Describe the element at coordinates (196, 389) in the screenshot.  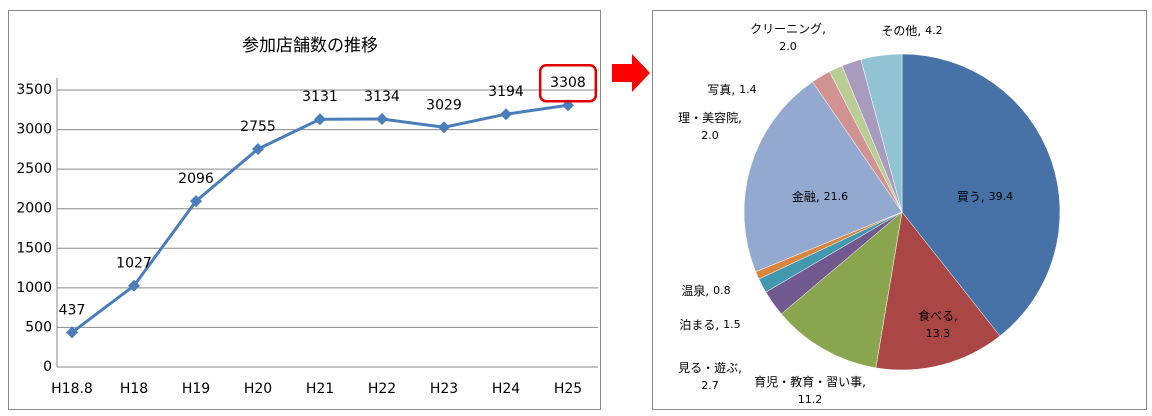
I see `x-tick-label: H19` at that location.